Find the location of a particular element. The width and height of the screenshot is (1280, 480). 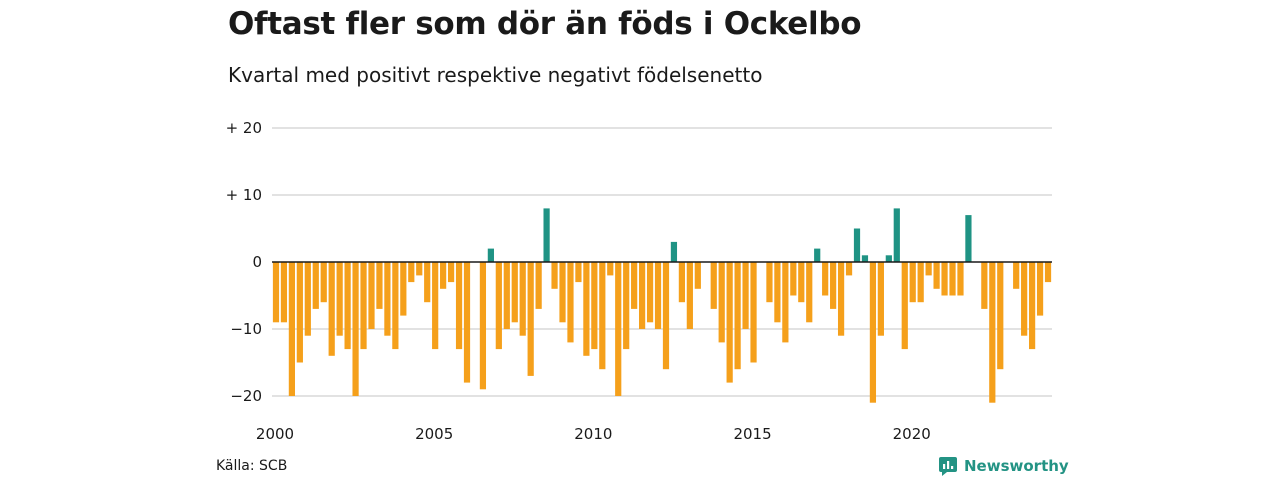

y-tick-label: −10 is located at coordinates (246, 329).